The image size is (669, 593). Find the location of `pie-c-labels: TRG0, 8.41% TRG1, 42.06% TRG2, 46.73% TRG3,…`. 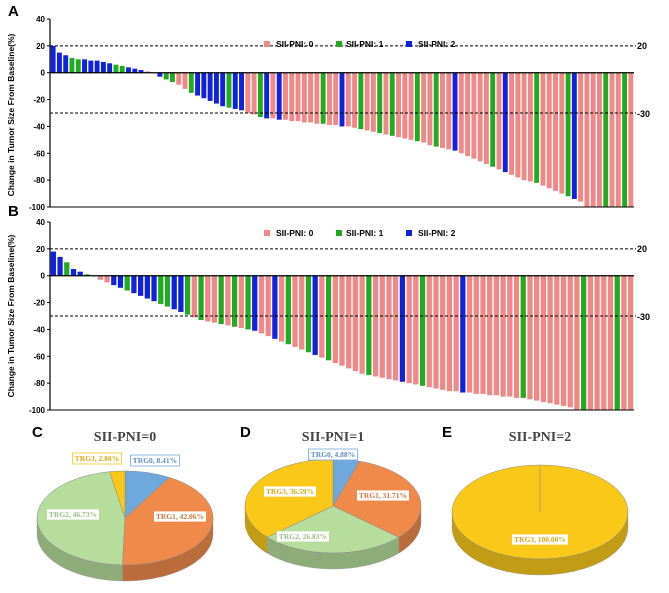

pie-c-labels: TRG0, 8.41% TRG1, 42.06% TRG2, 46.73% TRG3,… is located at coordinates (126, 487).